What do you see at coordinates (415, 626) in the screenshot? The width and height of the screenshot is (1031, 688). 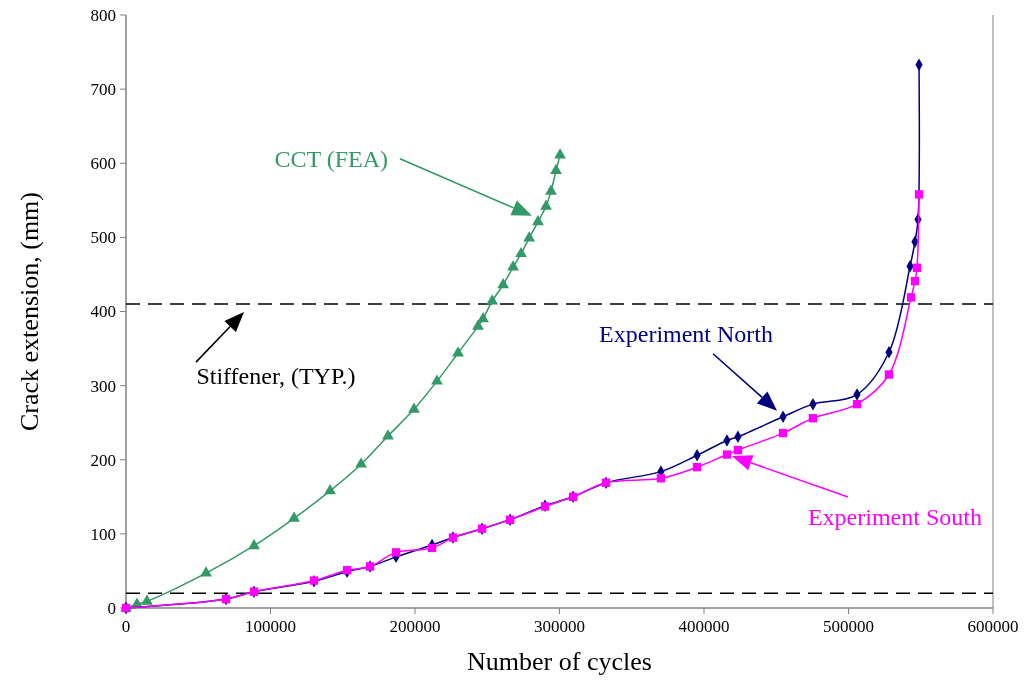 I see `x-tick-label: 200000` at bounding box center [415, 626].